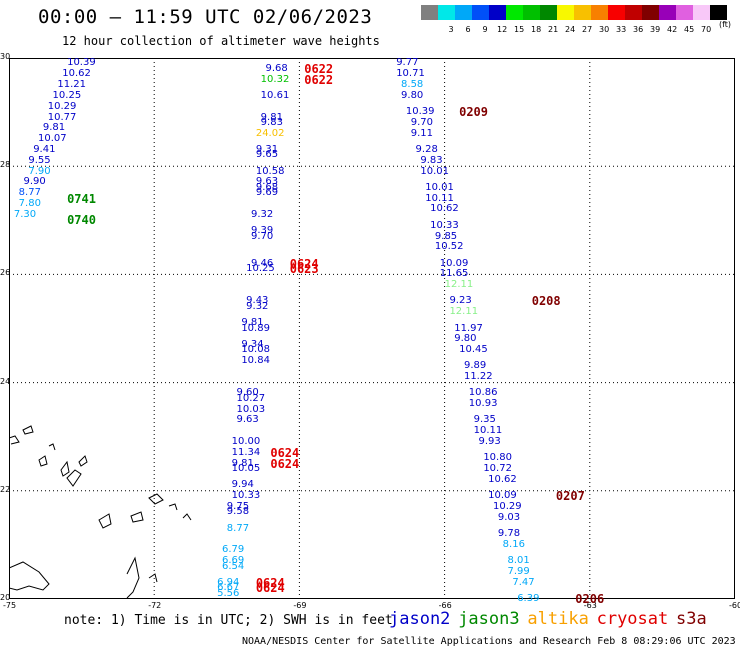 The height and width of the screenshot is (650, 740). What do you see at coordinates (72, 85) in the screenshot?
I see `wave-height-value: 11.21` at bounding box center [72, 85].